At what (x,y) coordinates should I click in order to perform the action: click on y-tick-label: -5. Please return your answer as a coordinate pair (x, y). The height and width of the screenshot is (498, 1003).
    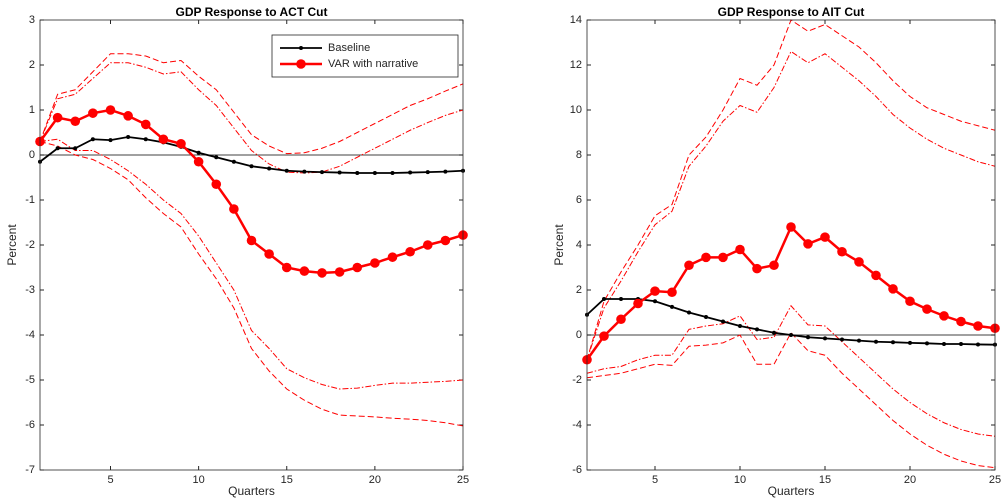
    Looking at the image, I should click on (30, 380).